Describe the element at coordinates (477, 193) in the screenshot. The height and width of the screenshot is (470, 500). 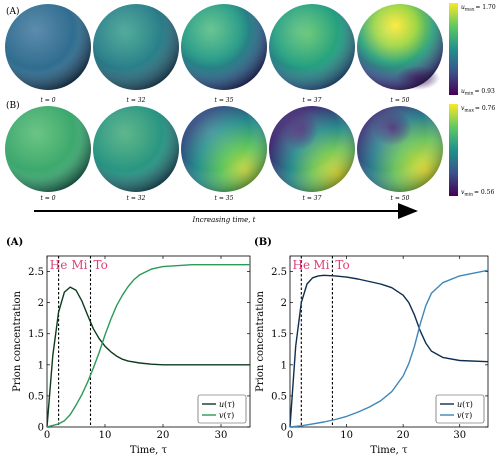
I see `colorbar-b-min: vmin= 0.56` at that location.